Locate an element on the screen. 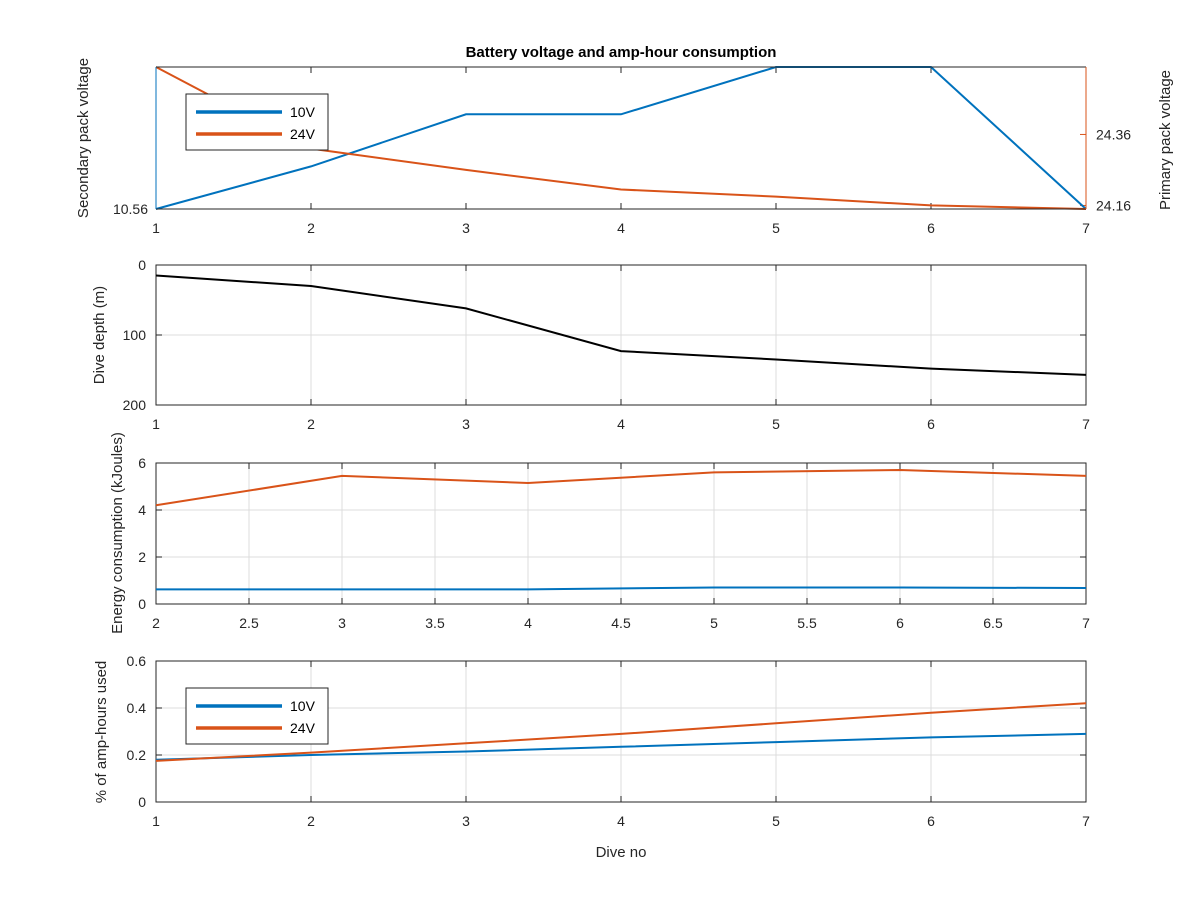 The image size is (1200, 900). y-axis-label-right: Primary pack voltage is located at coordinates (1165, 140).